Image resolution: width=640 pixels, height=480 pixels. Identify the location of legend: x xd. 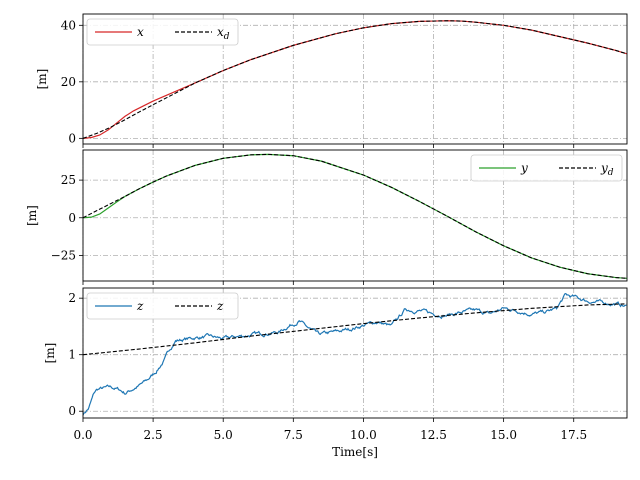
(162, 32).